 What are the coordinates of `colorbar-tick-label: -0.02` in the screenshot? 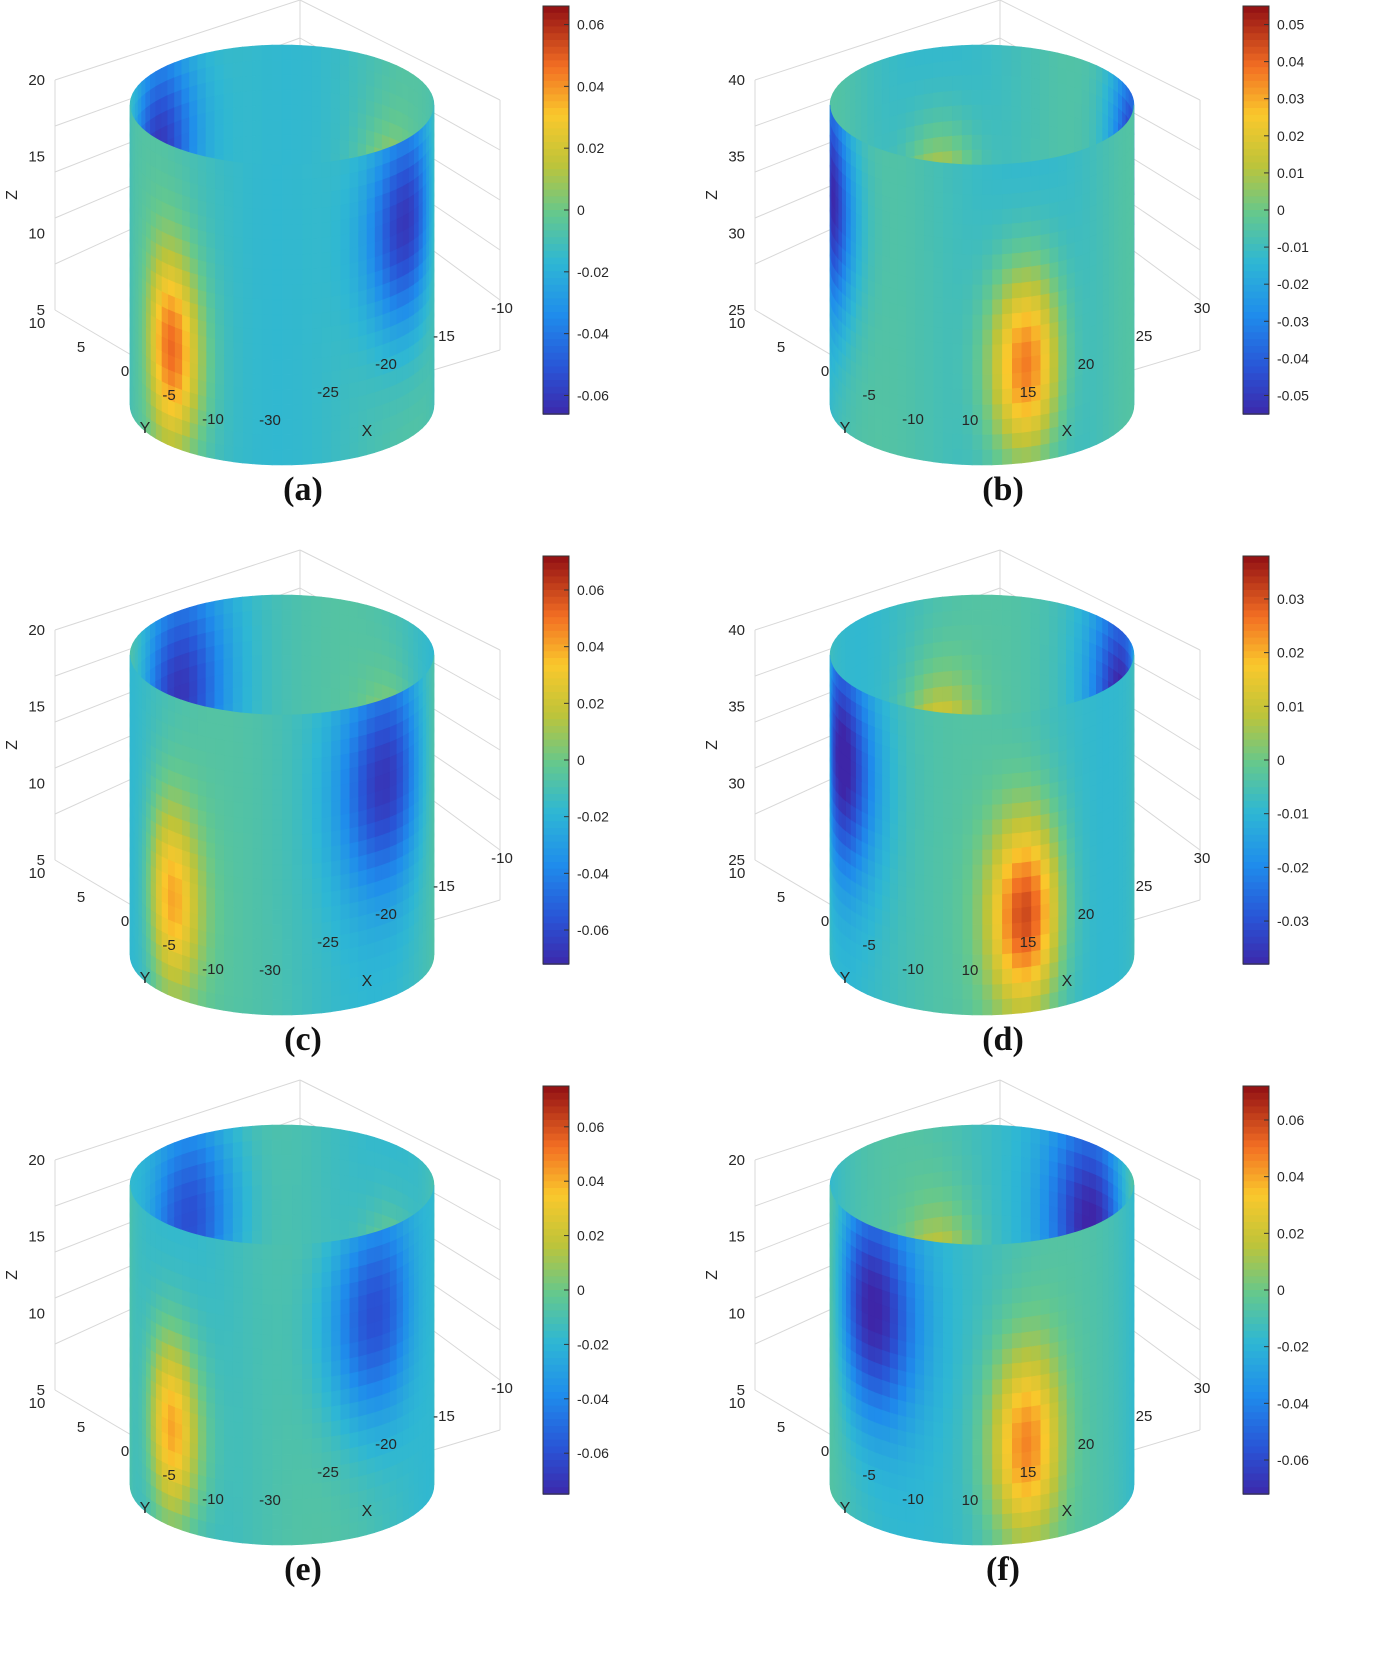 It's located at (1293, 284).